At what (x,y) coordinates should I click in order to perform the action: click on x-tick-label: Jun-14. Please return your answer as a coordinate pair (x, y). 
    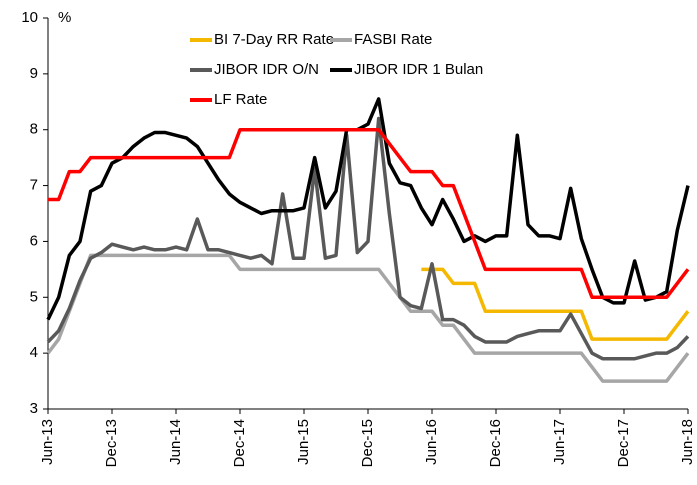
    Looking at the image, I should click on (175, 442).